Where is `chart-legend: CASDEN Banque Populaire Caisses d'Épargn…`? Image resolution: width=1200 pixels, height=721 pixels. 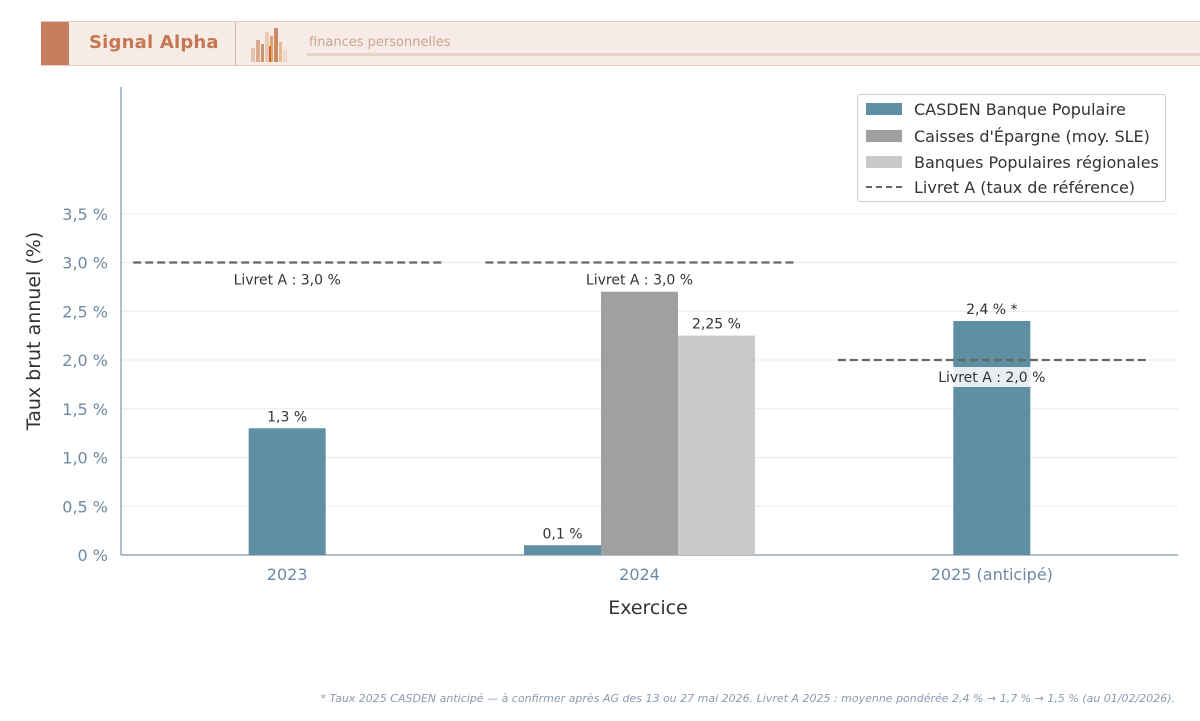
chart-legend: CASDEN Banque Populaire Caisses d'Épargn… is located at coordinates (1011, 148).